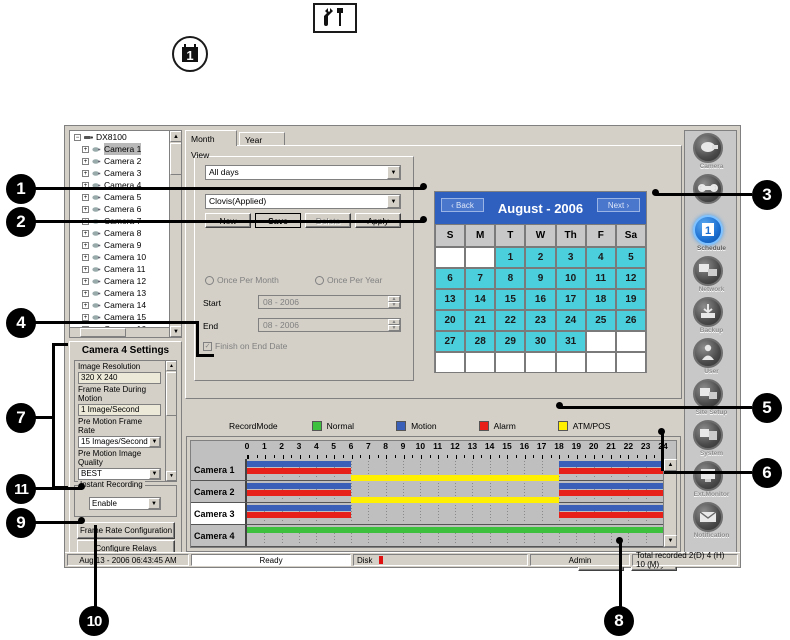 Image resolution: width=790 pixels, height=640 pixels. Describe the element at coordinates (630, 320) in the screenshot. I see `calendar-day-26: 26` at that location.